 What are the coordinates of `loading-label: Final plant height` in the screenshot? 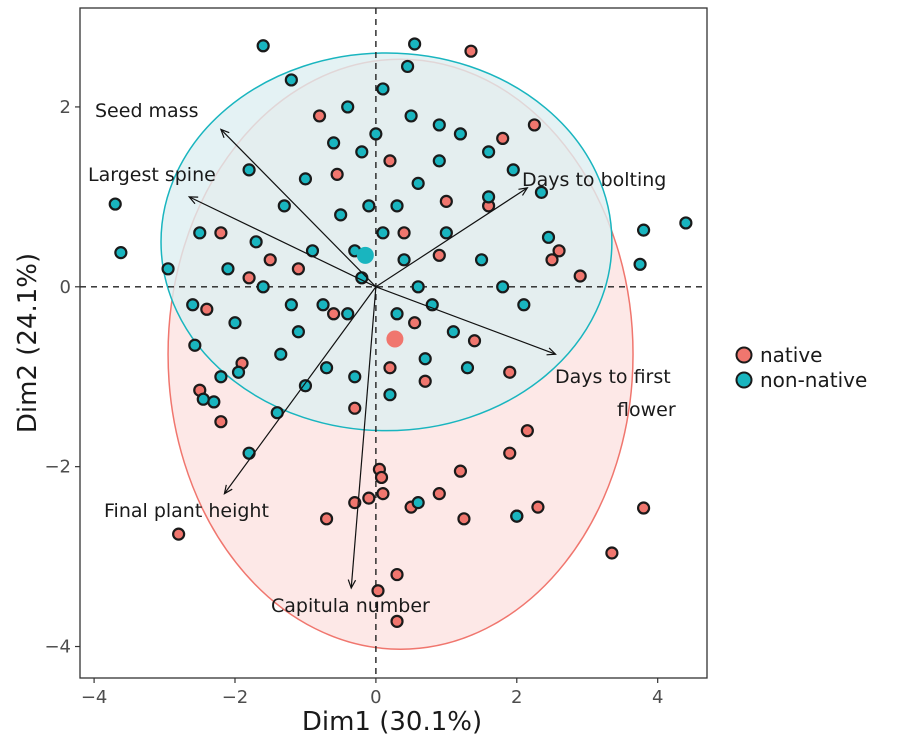 It's located at (186, 511).